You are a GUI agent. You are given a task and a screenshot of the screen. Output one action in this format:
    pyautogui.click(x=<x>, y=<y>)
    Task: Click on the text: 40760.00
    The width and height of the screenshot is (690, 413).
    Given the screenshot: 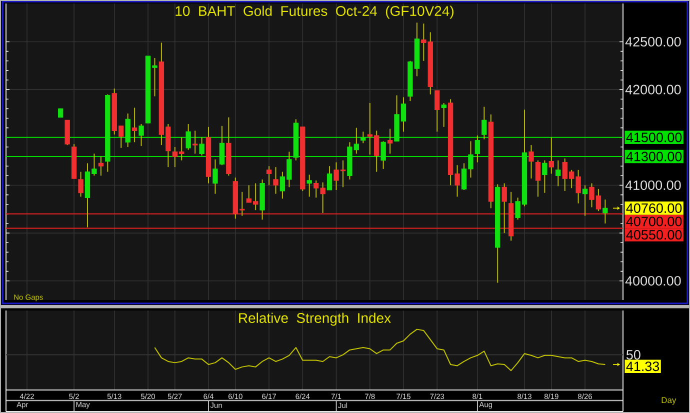 What is the action you would take?
    pyautogui.click(x=654, y=208)
    